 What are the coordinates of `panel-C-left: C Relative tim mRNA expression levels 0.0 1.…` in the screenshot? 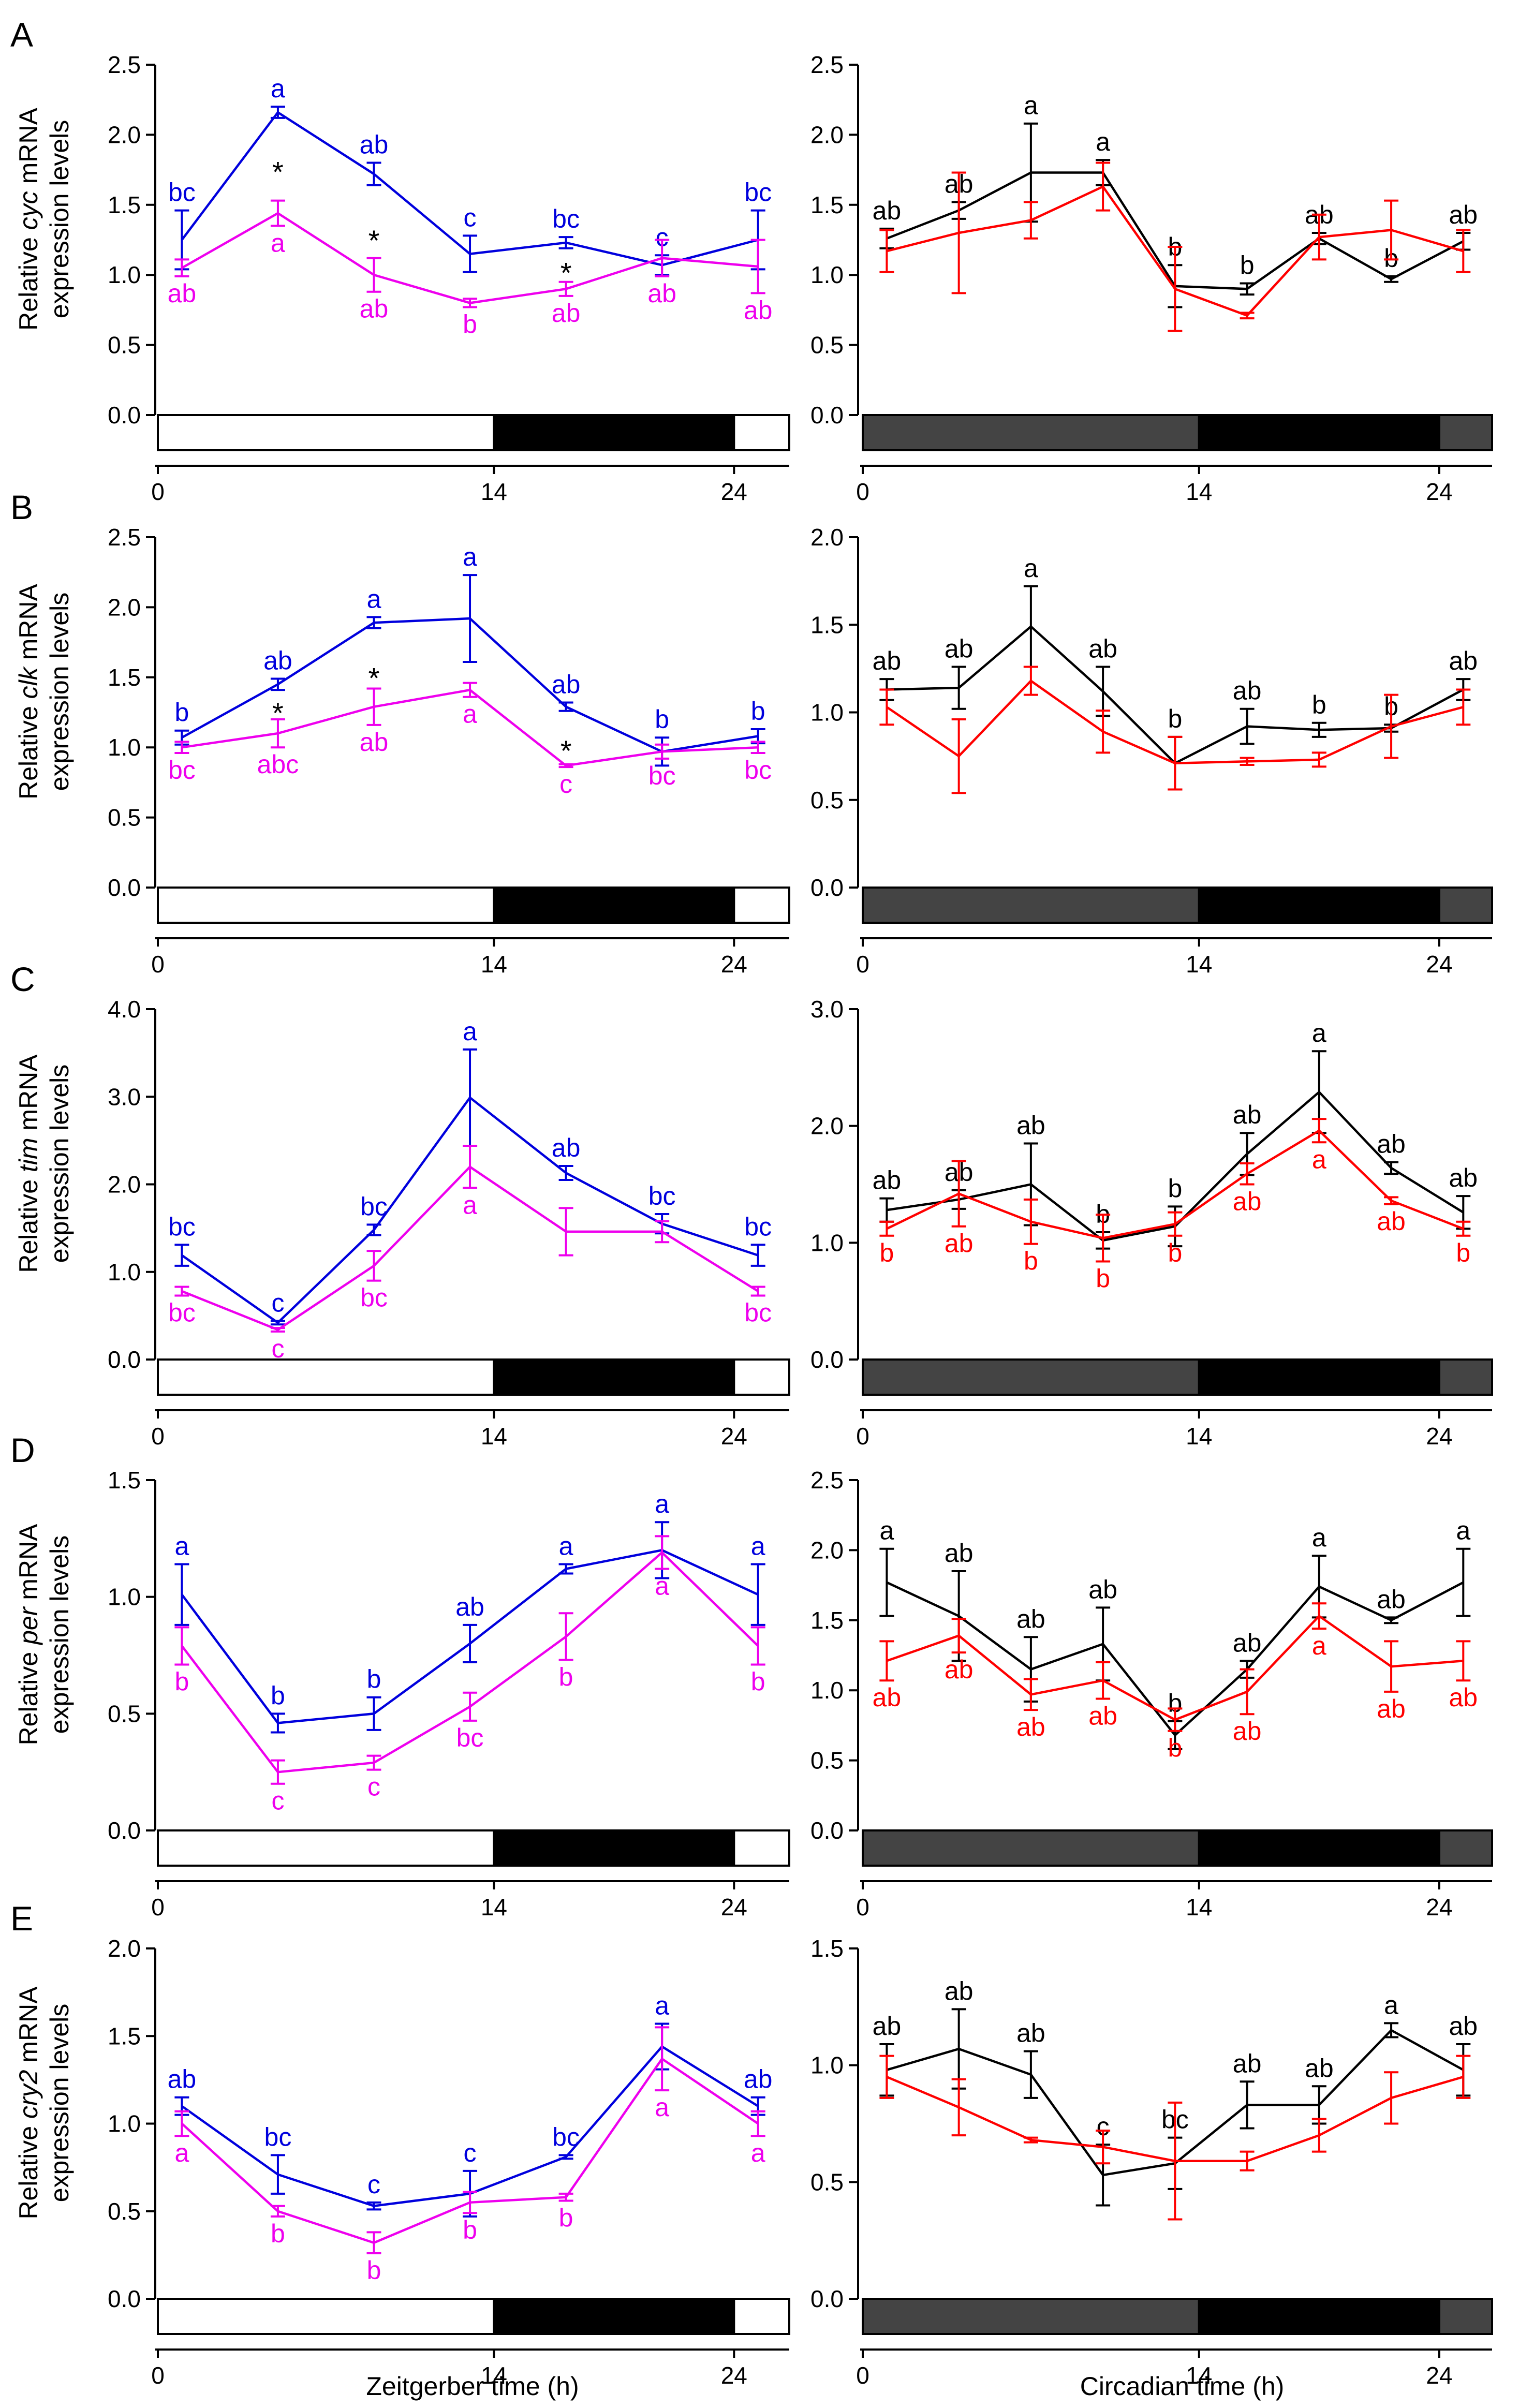 It's located at (400, 1205).